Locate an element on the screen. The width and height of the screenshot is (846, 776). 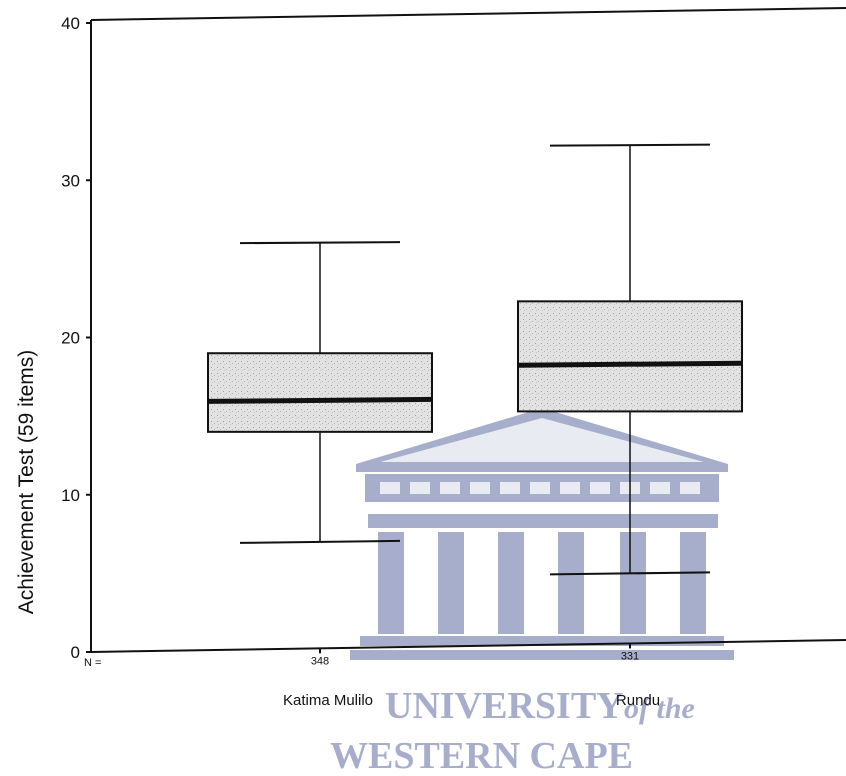
watermark-line2: WESTERN CAPE is located at coordinates (481, 755).